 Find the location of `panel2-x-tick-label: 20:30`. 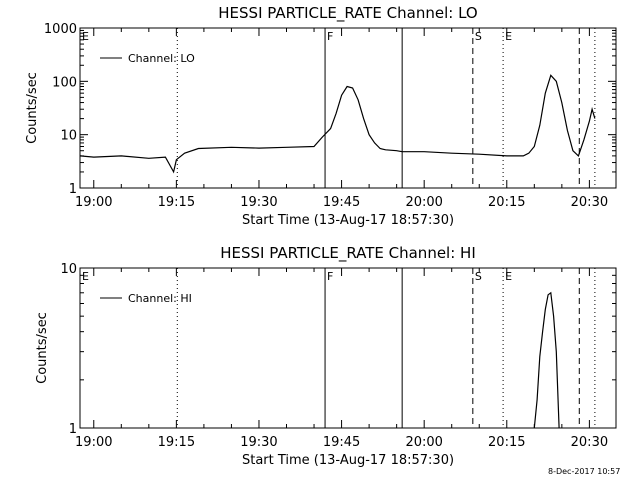

panel2-x-tick-label: 20:30 is located at coordinates (589, 442).